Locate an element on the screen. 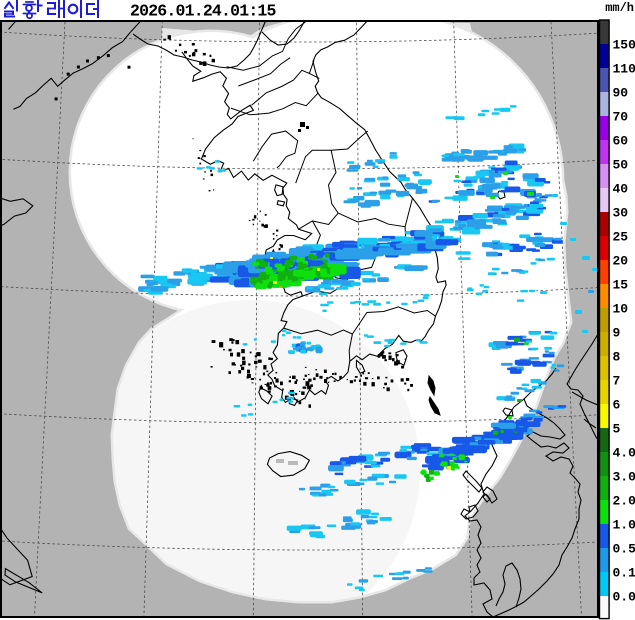 The image size is (635, 620). svg-text: 30 is located at coordinates (621, 213).